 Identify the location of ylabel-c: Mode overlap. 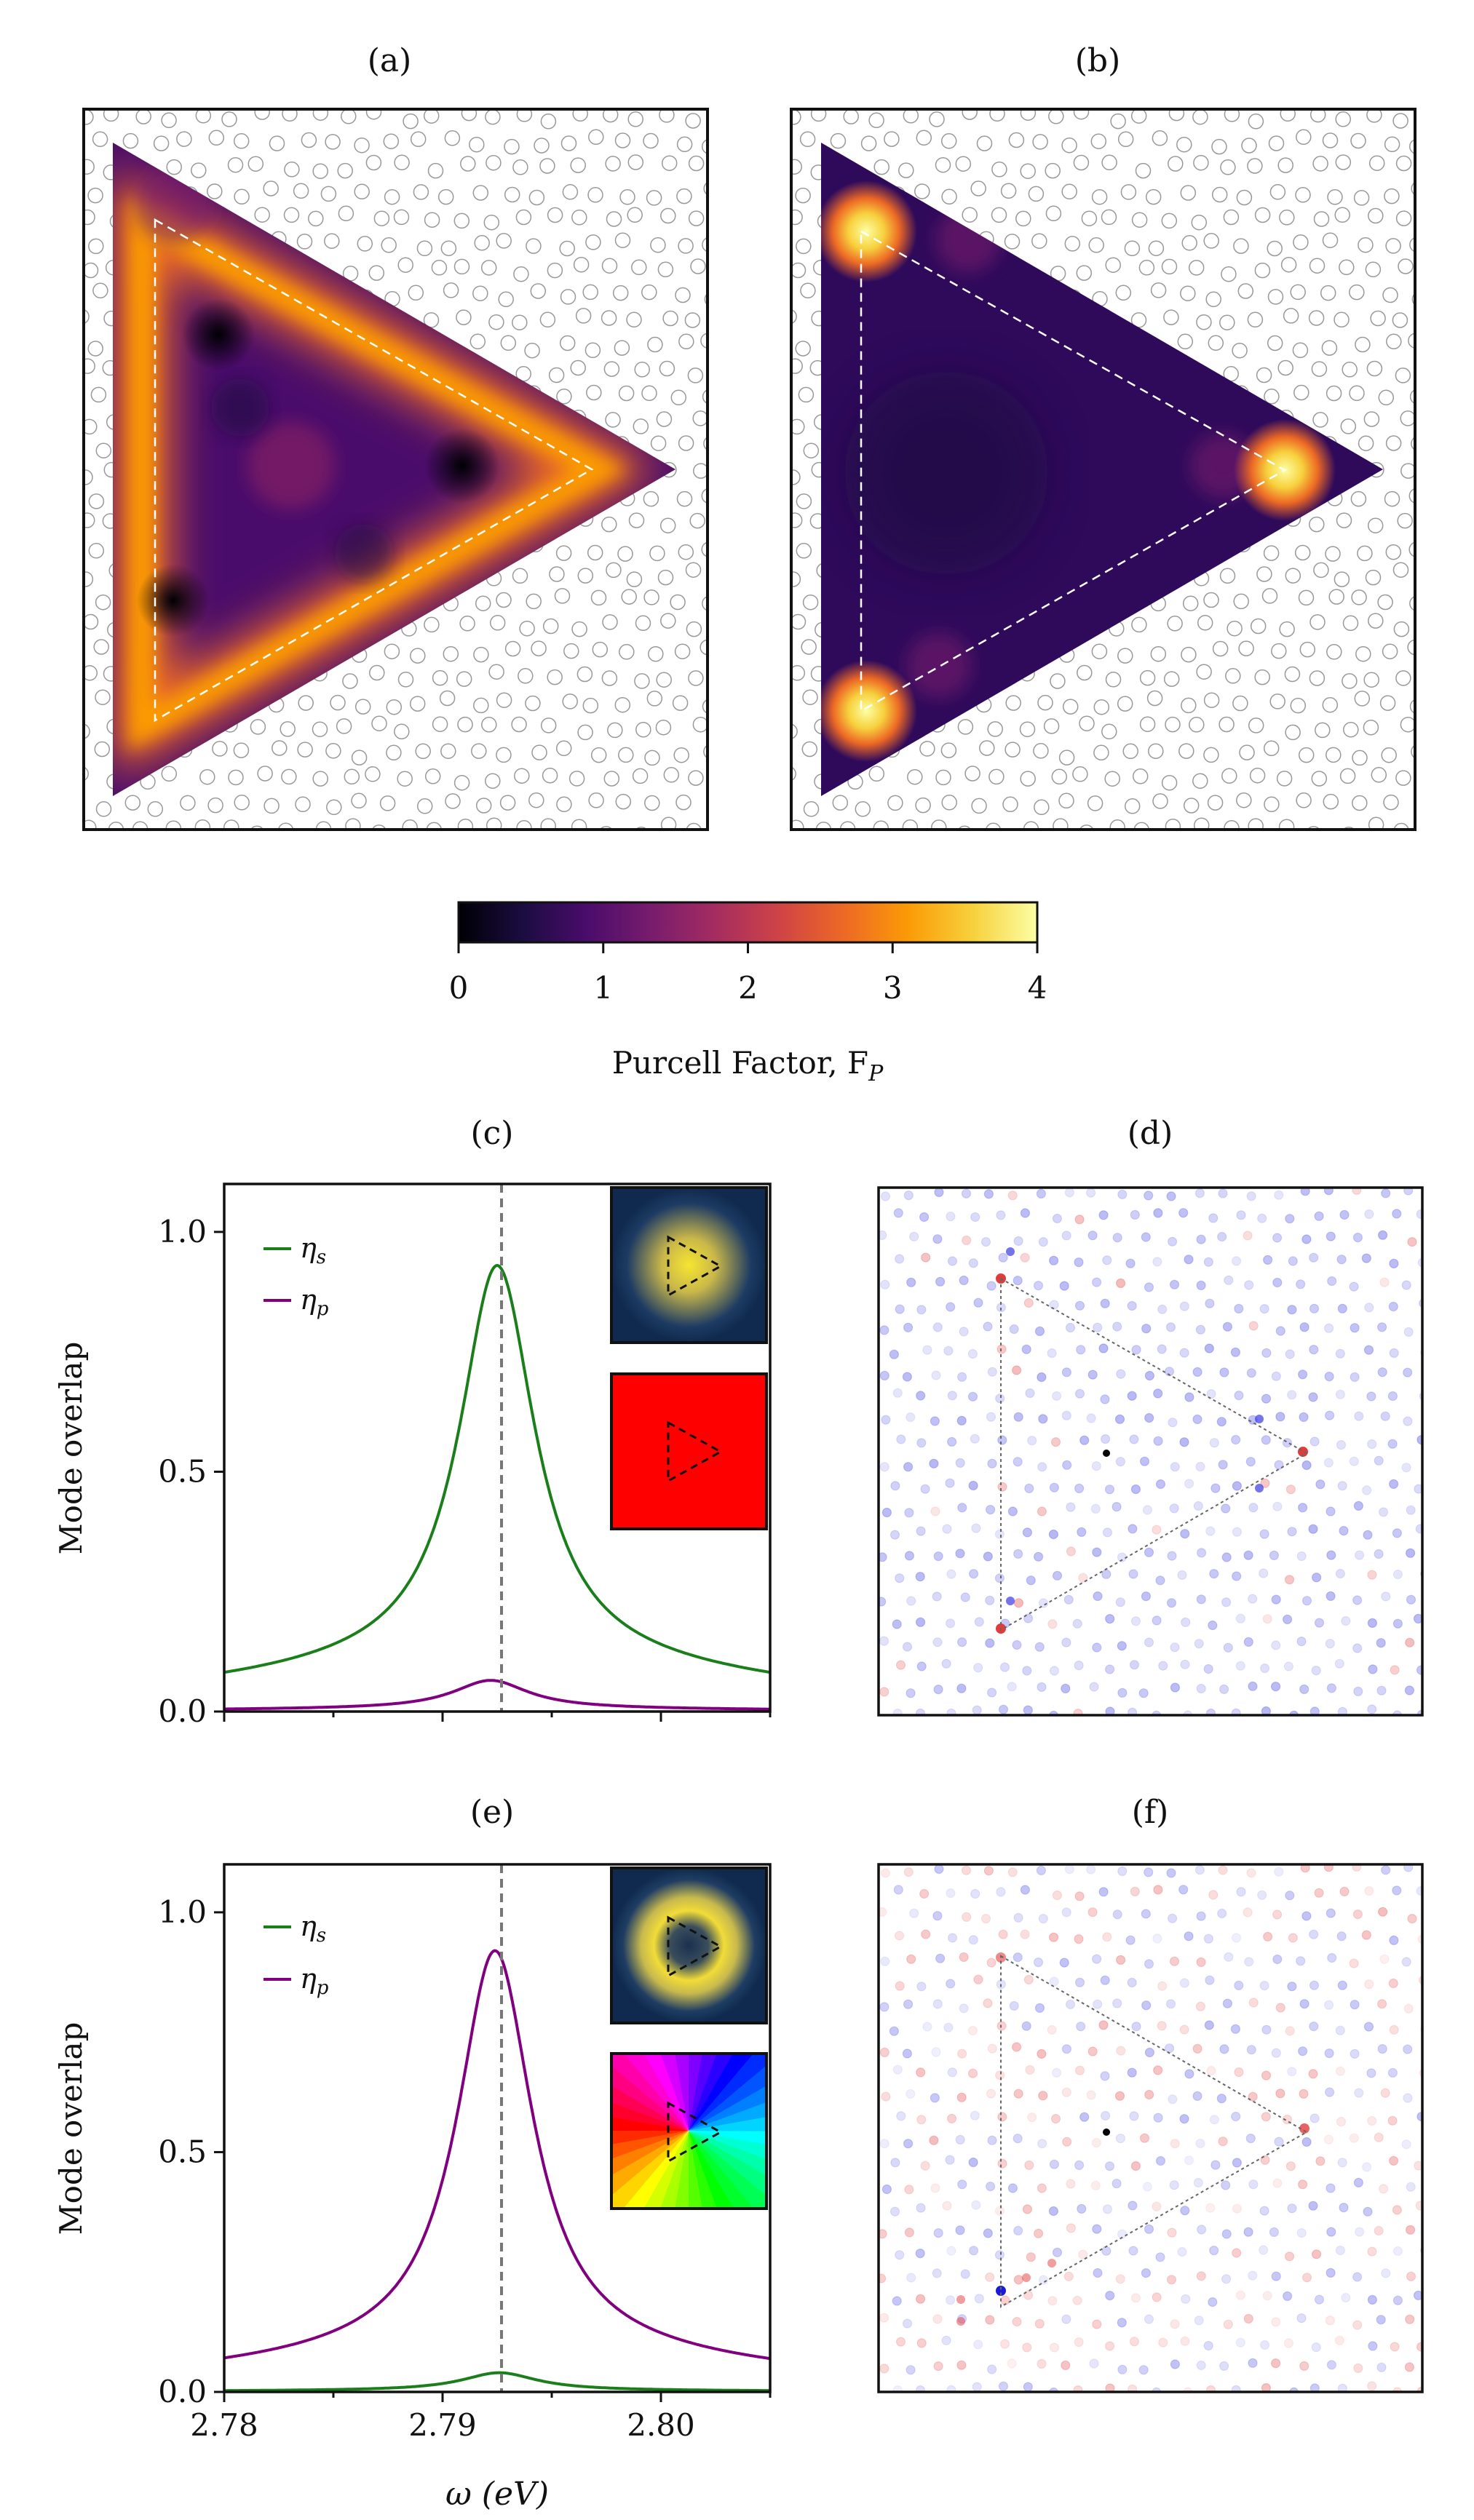
(71, 1448).